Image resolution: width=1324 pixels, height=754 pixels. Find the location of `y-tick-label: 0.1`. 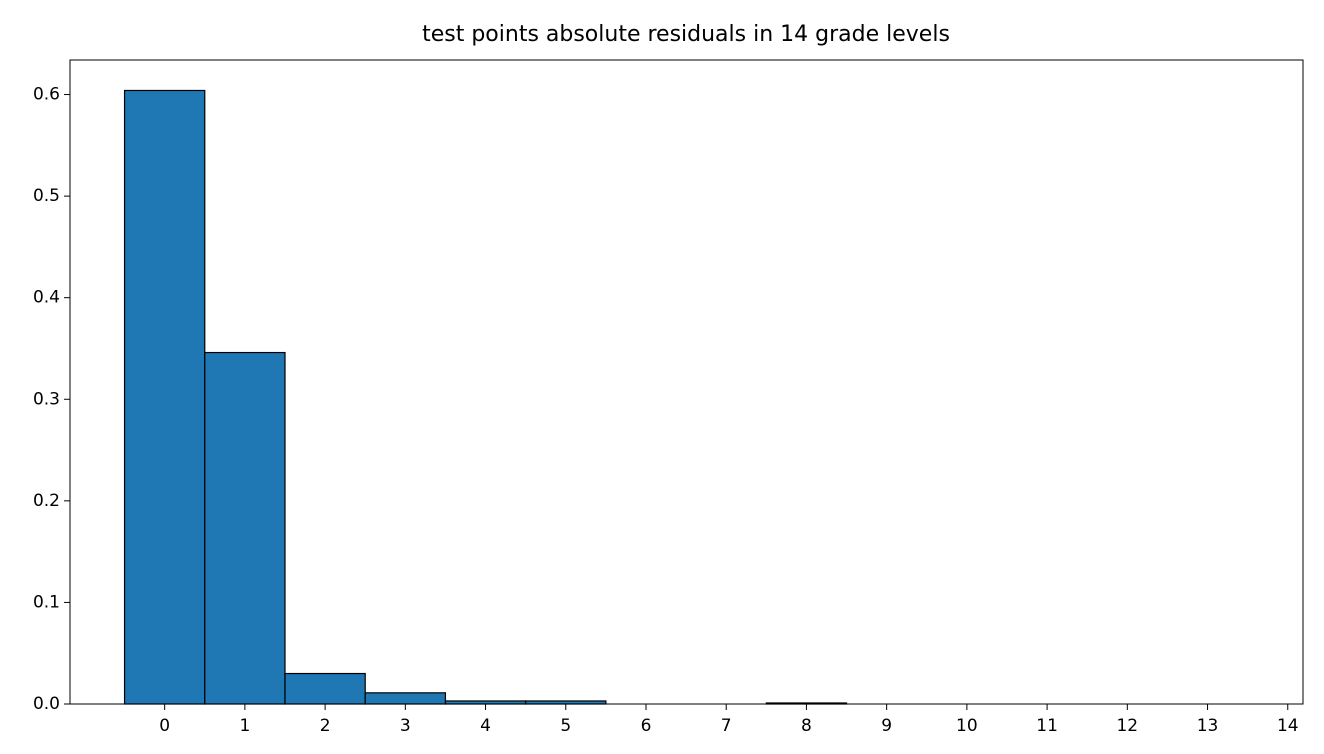

y-tick-label: 0.1 is located at coordinates (46, 602).